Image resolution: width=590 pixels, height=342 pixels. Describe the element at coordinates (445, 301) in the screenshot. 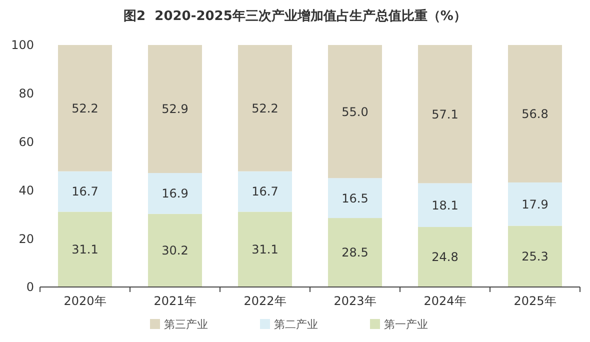

I see `x-tick-label: 2024年` at that location.